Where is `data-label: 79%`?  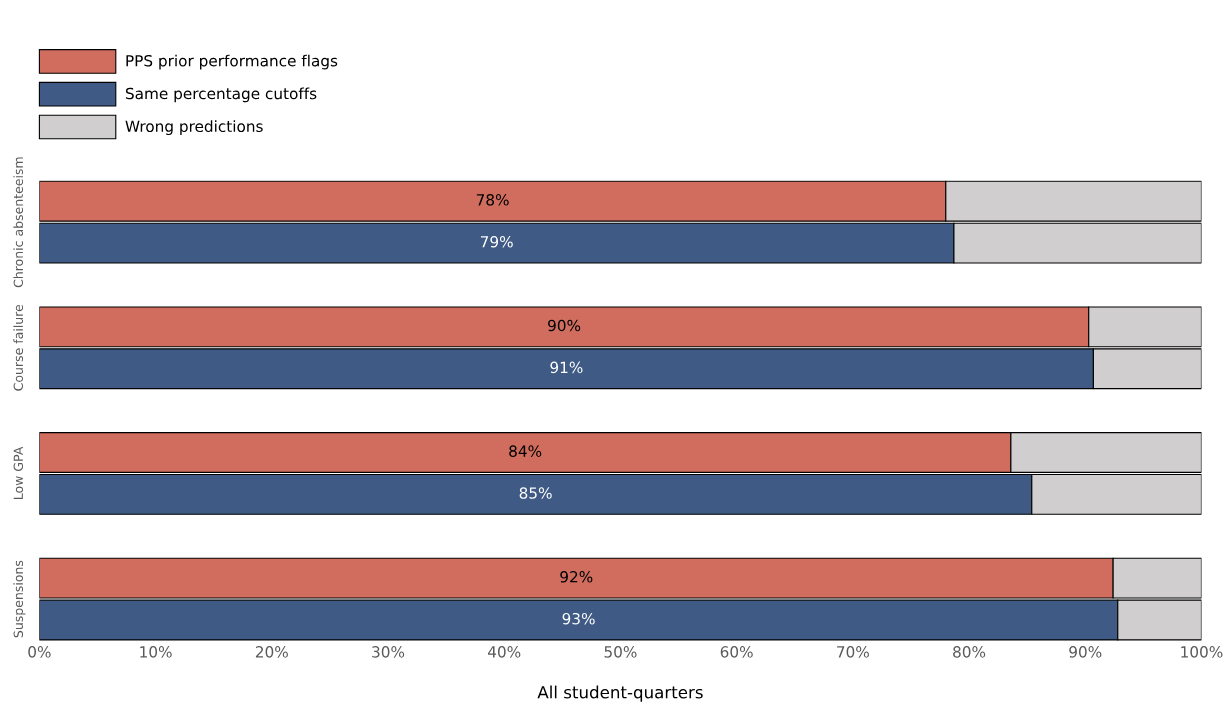 data-label: 79% is located at coordinates (496, 241).